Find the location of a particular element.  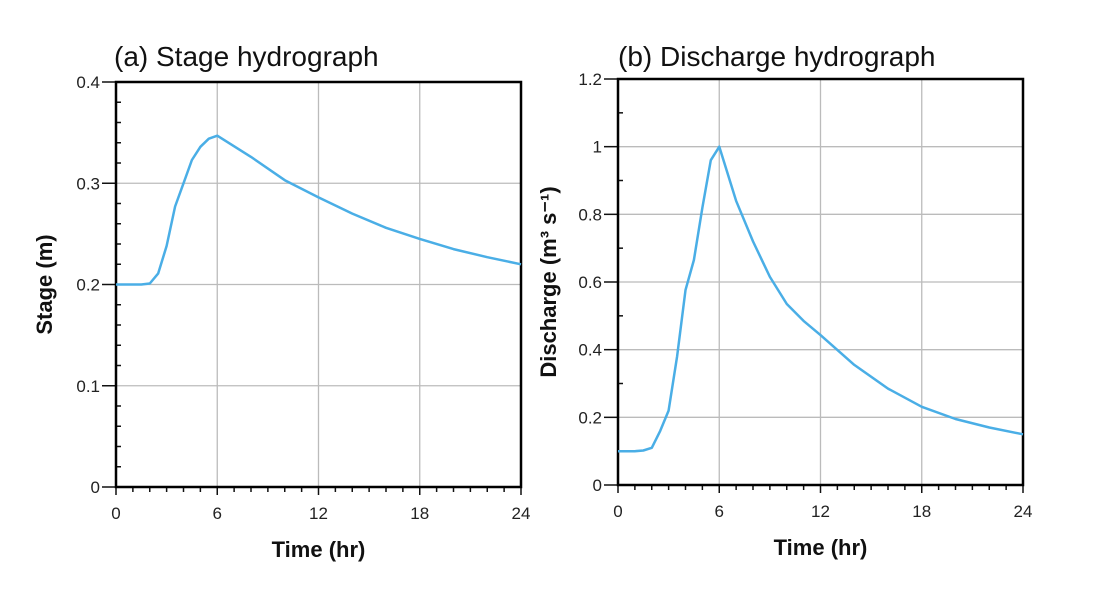

y-axis-label: Discharge (m³ s⁻¹) is located at coordinates (548, 281).